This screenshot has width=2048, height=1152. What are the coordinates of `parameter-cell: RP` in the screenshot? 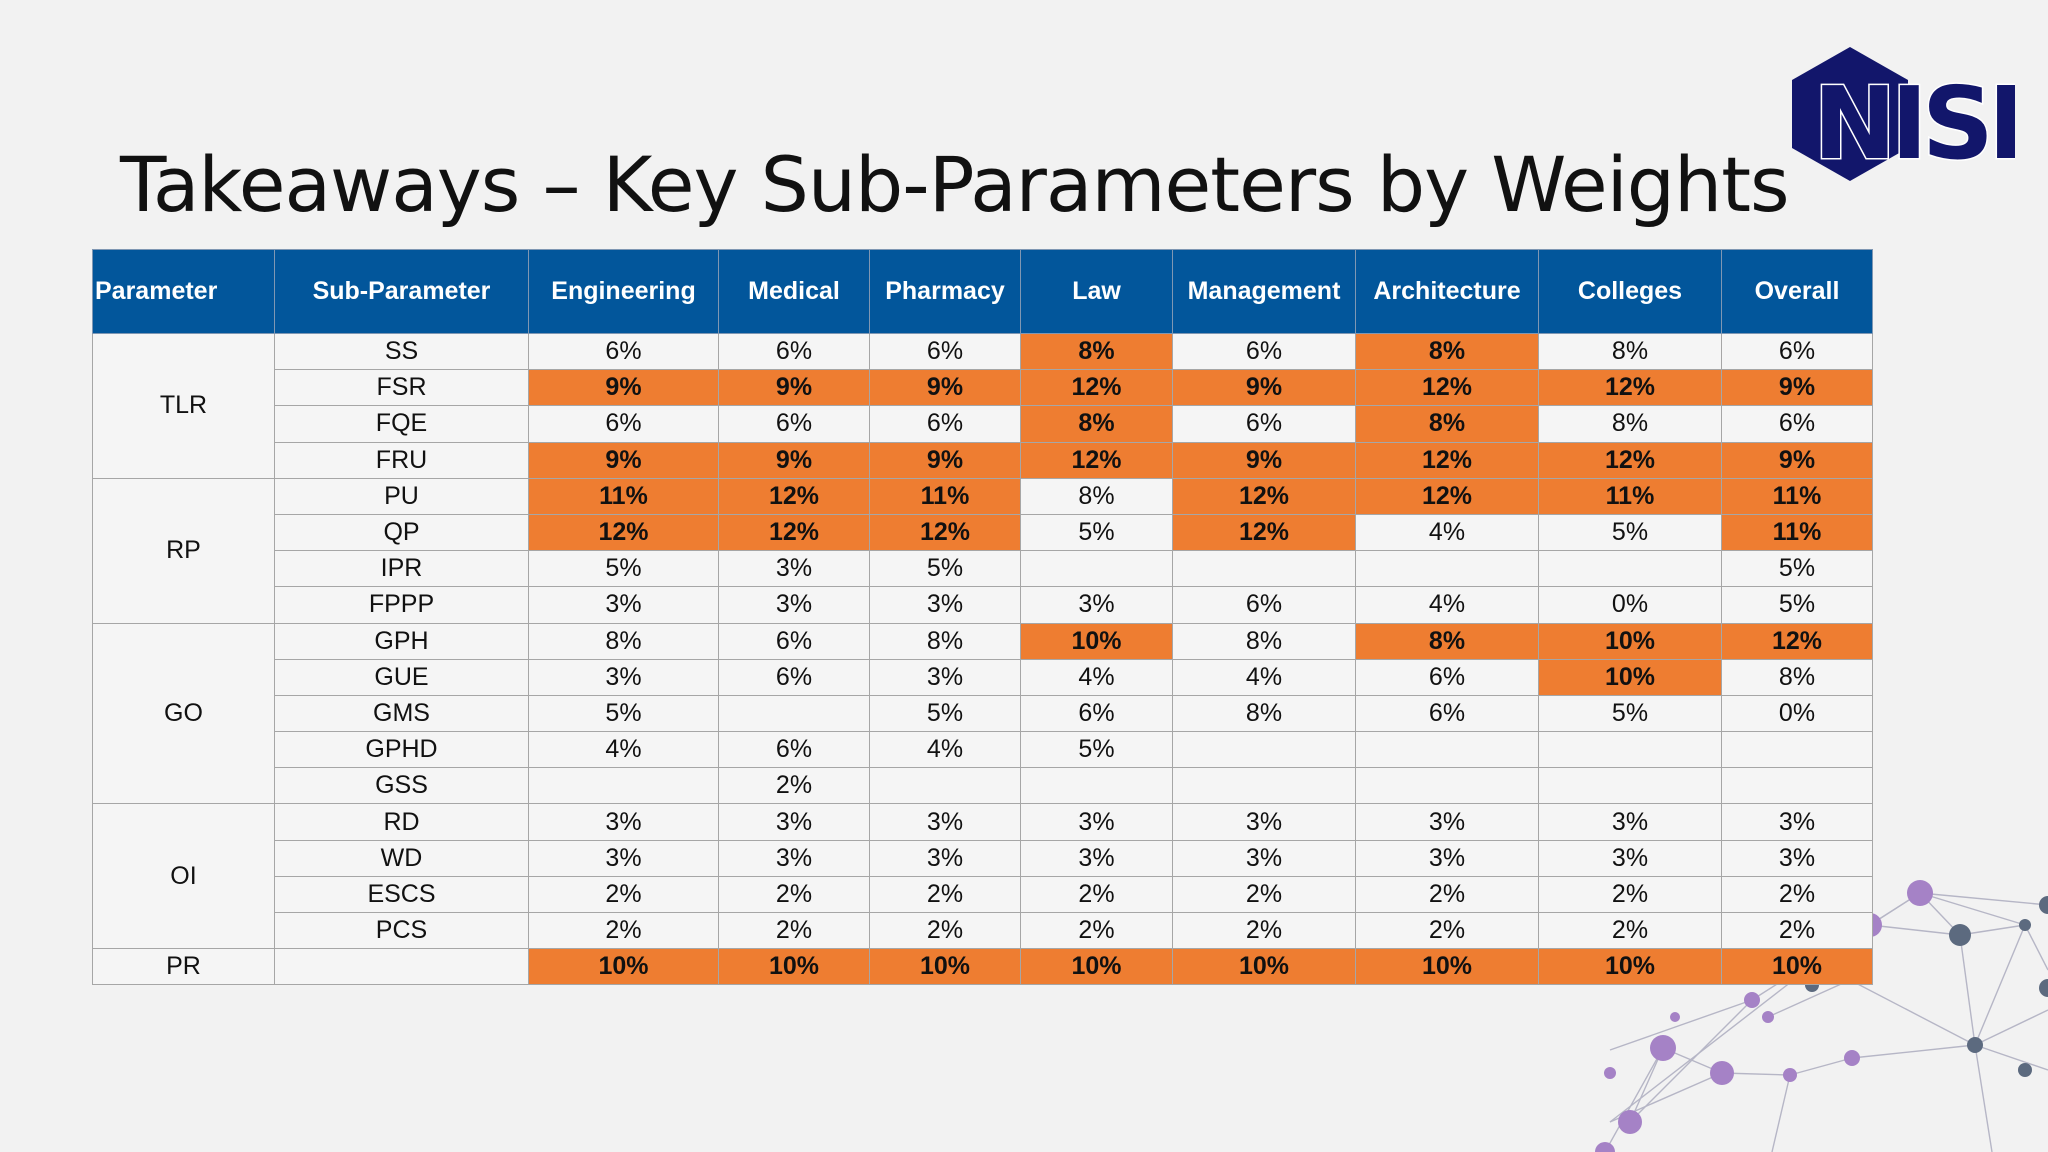 It's located at (183, 550).